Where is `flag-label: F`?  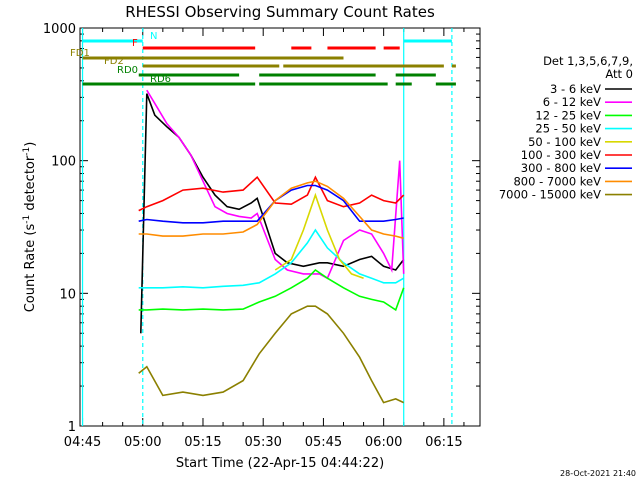
flag-label: F is located at coordinates (135, 43).